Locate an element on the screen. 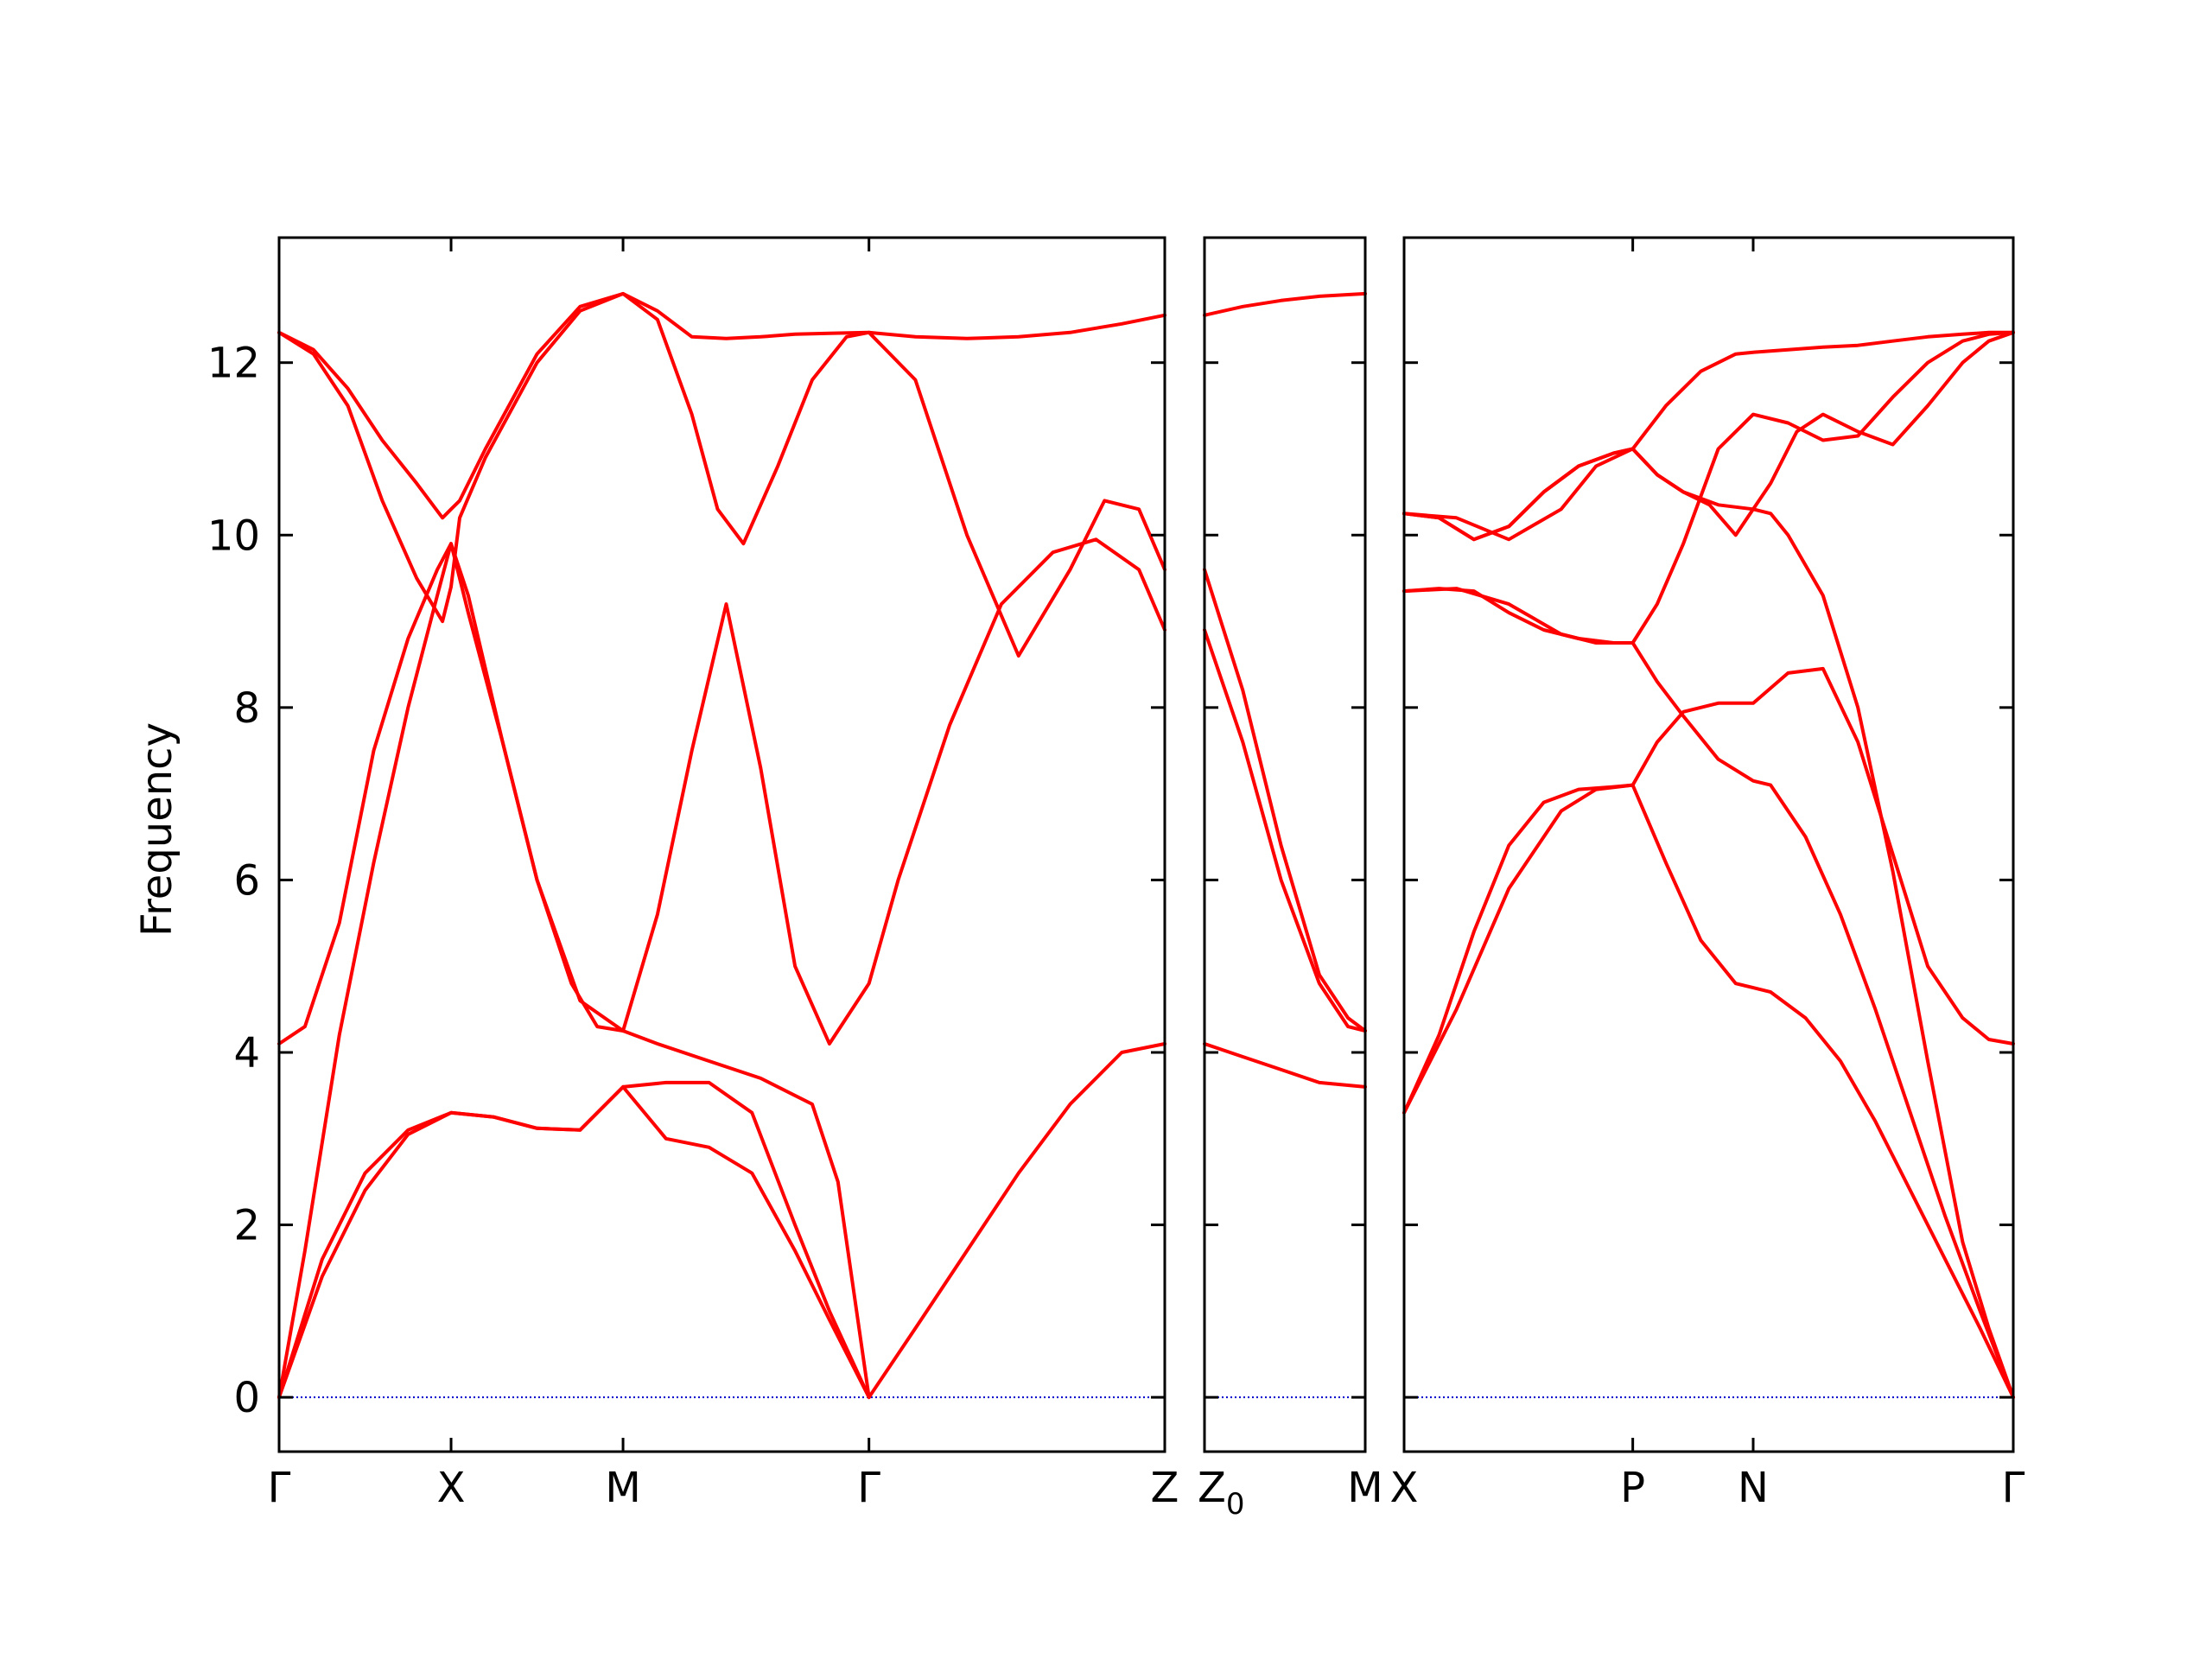 The width and height of the screenshot is (2212, 1659). panel-frame is located at coordinates (1285, 844).